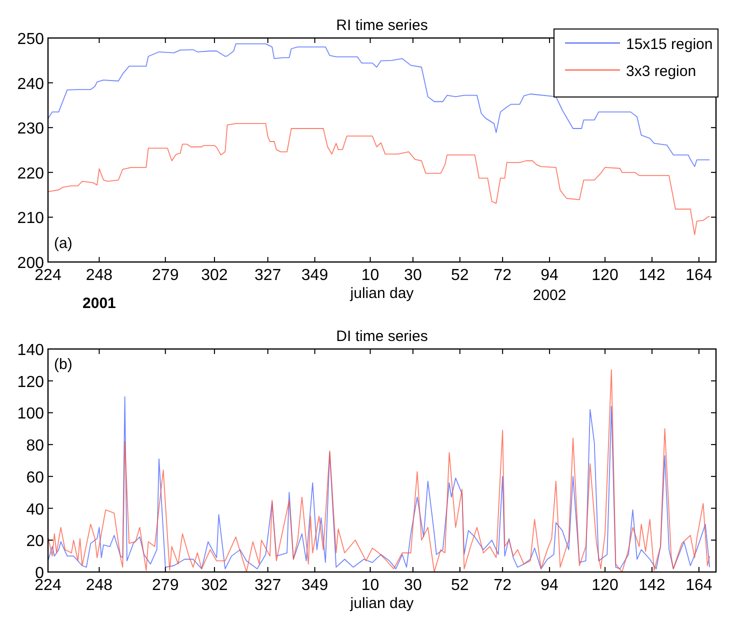  What do you see at coordinates (63, 243) in the screenshot?
I see `annotation: (a)` at bounding box center [63, 243].